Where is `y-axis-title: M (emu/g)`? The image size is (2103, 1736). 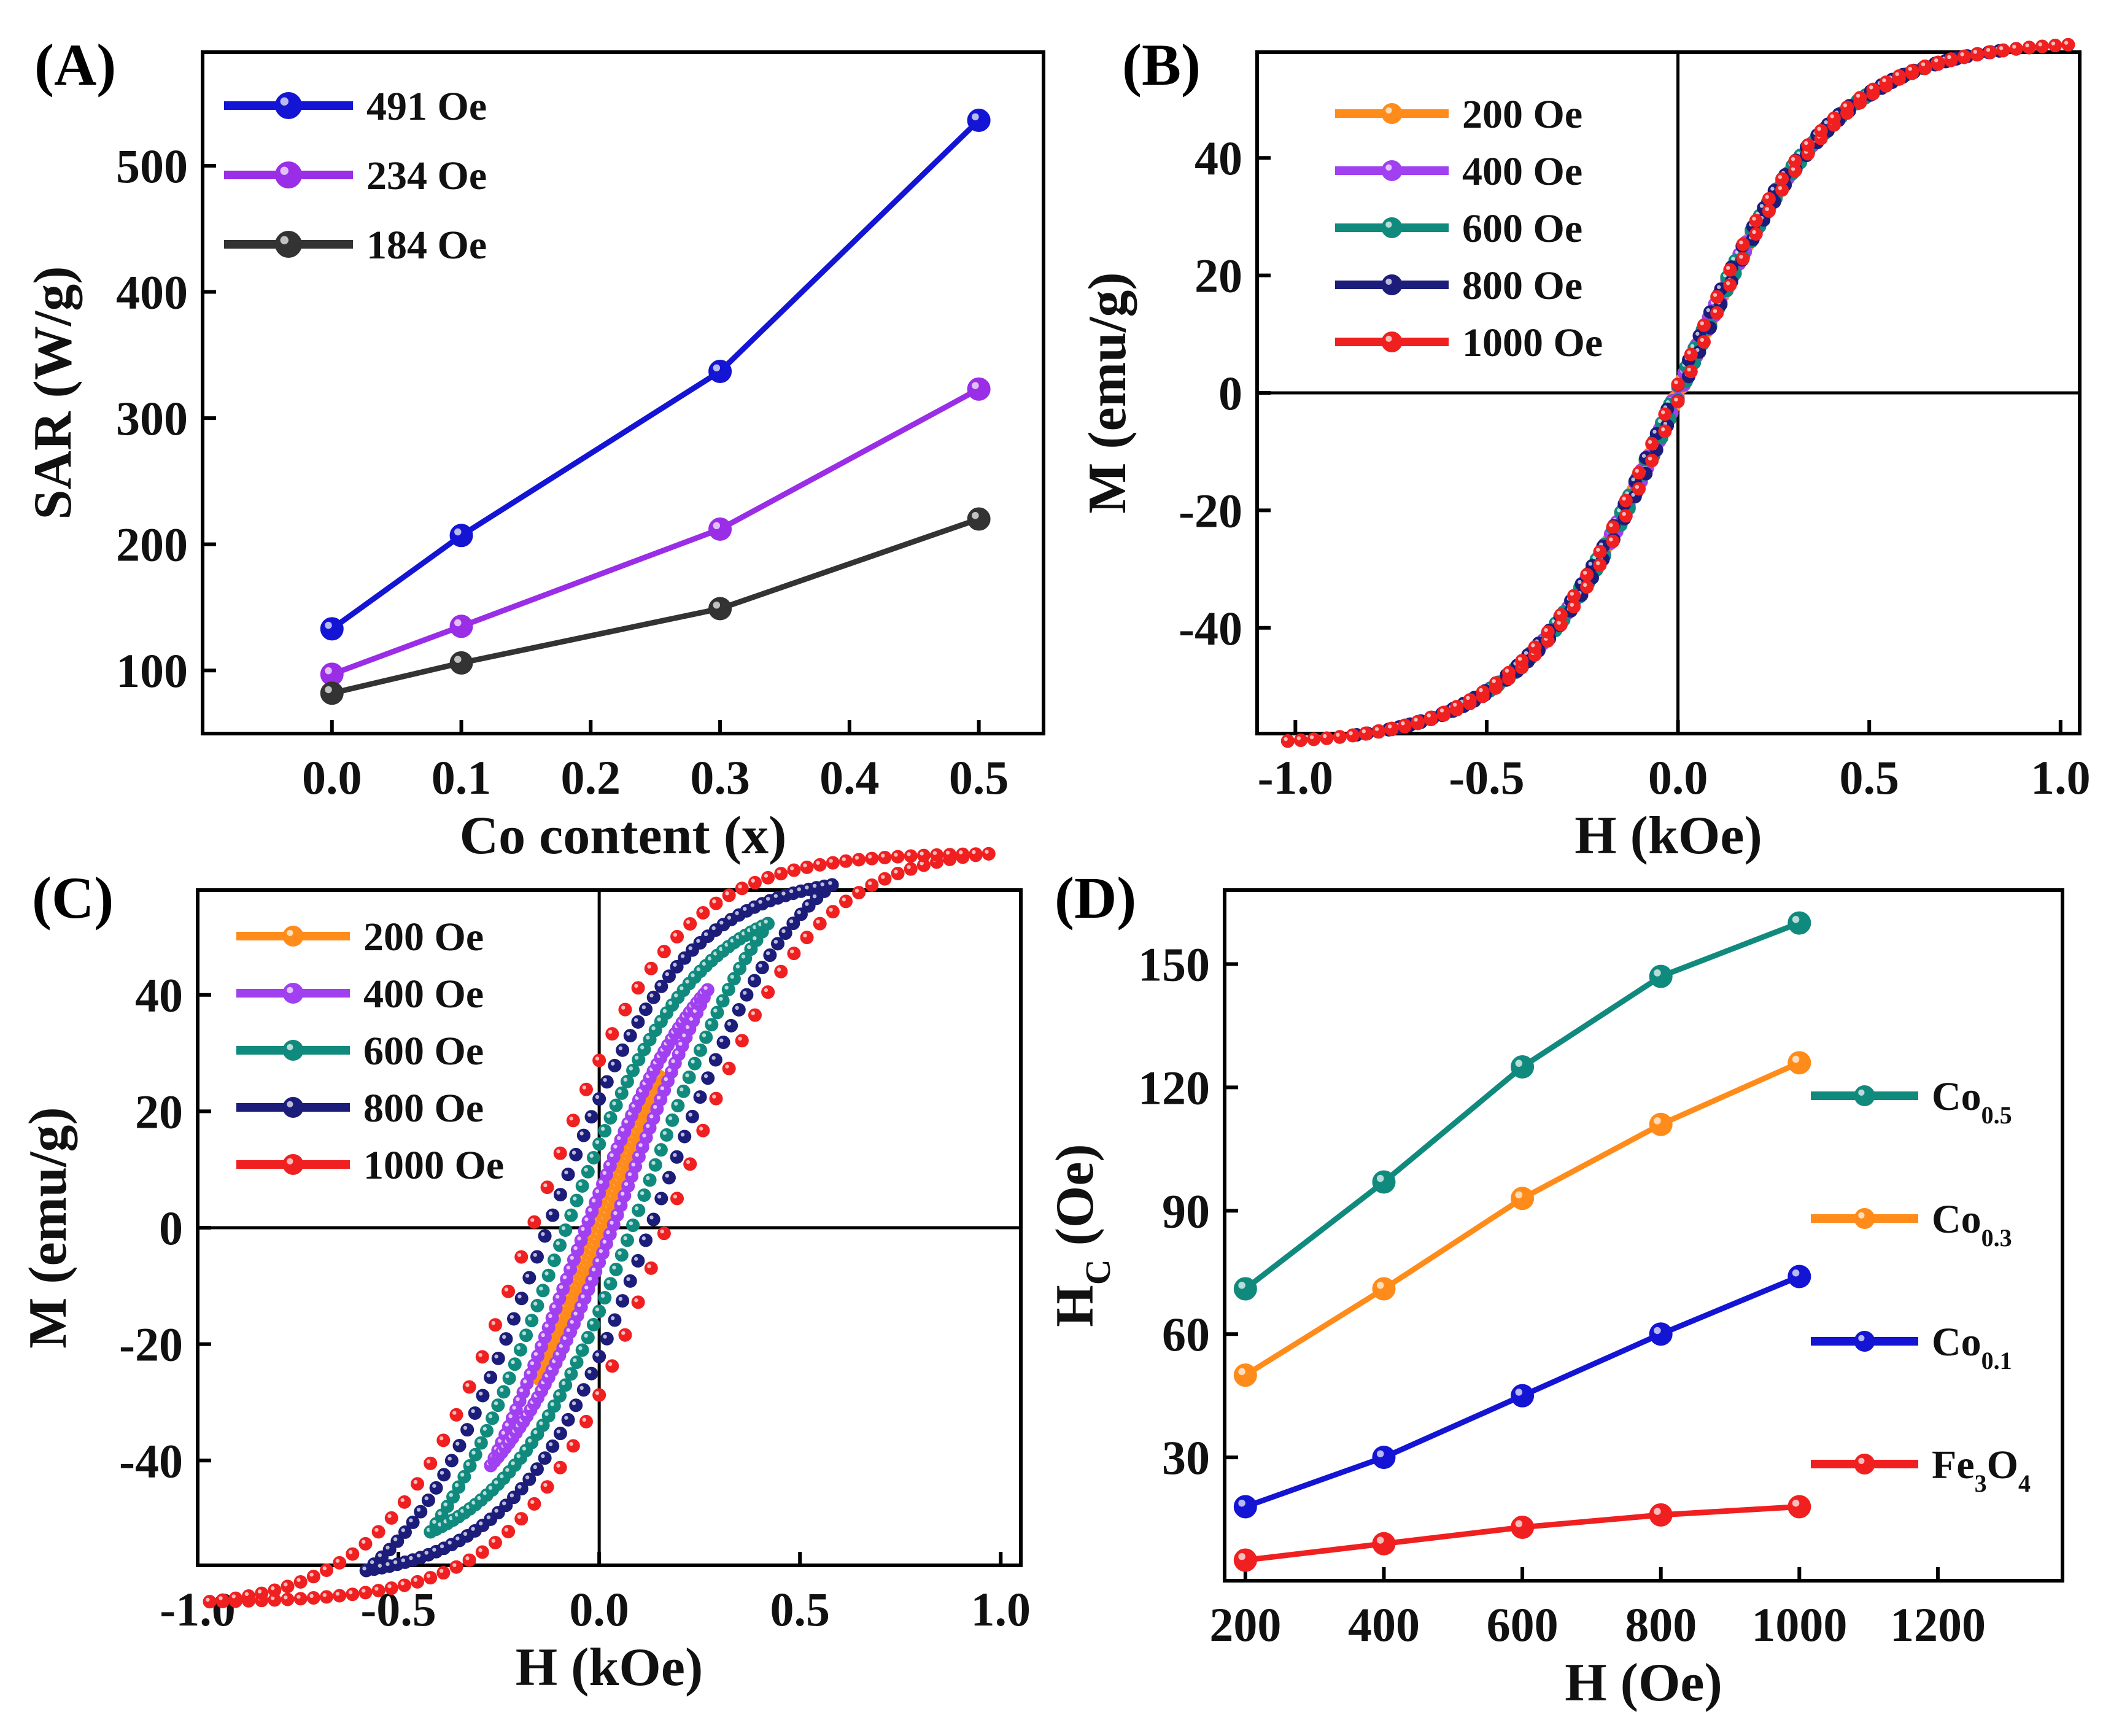 y-axis-title: M (emu/g) is located at coordinates (48, 1227).